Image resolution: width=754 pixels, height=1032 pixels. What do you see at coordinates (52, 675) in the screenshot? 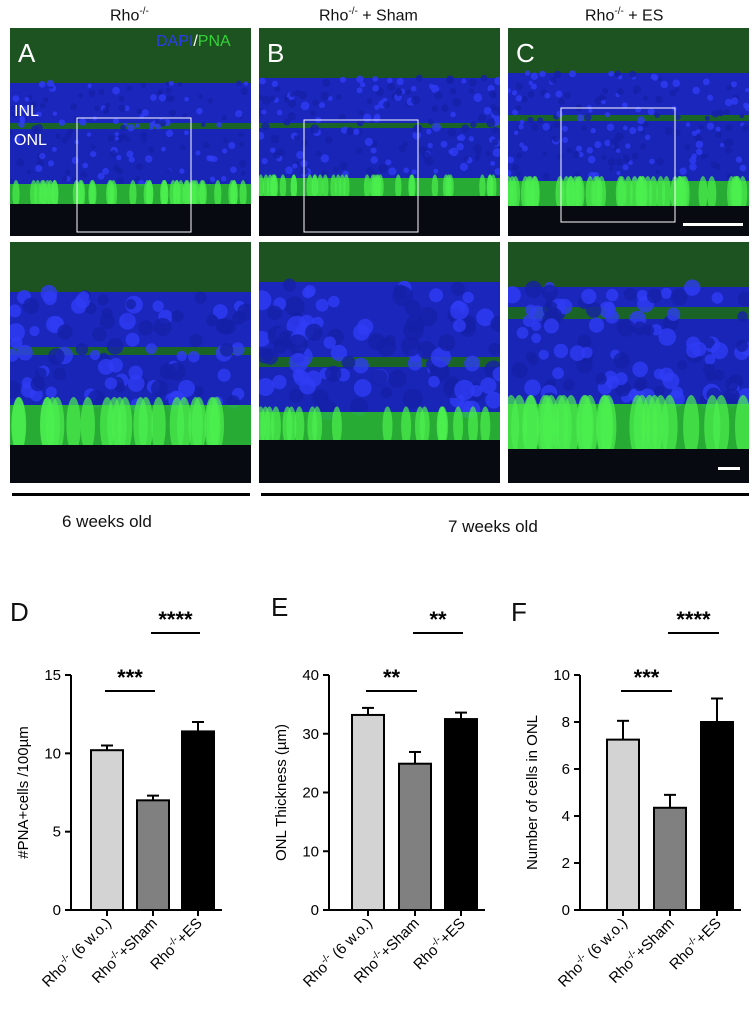
I see `y-tick-label: 15` at bounding box center [52, 675].